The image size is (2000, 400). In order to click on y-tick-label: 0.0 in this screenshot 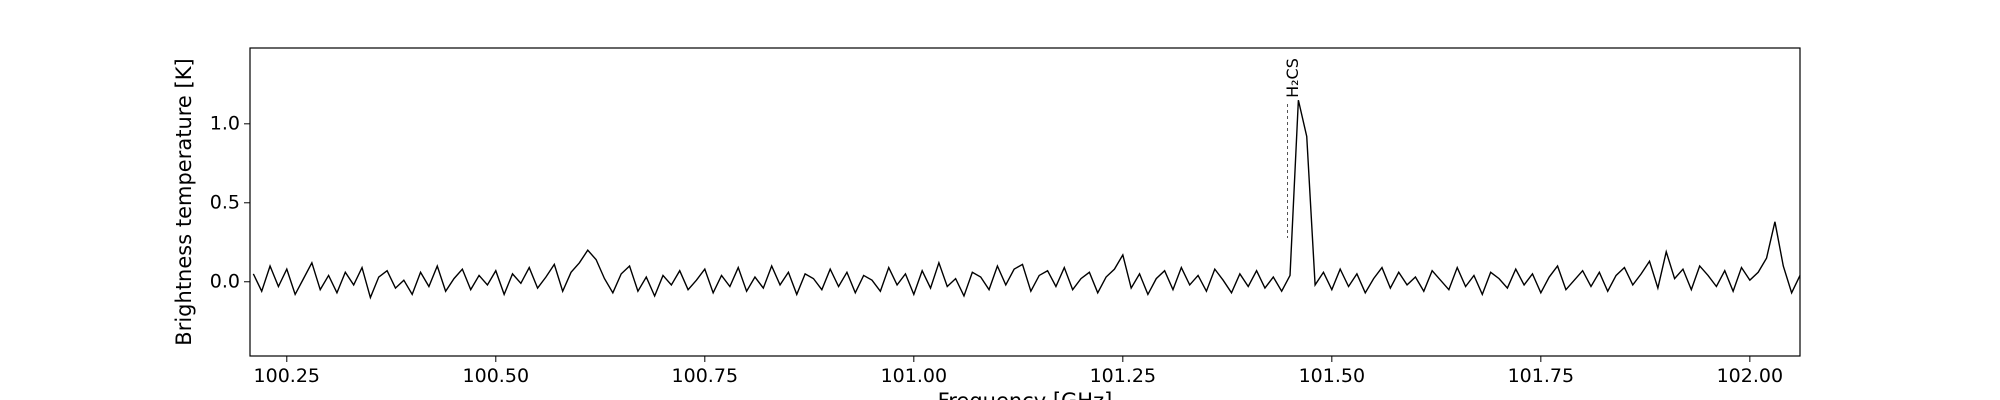, I will do `click(225, 281)`.